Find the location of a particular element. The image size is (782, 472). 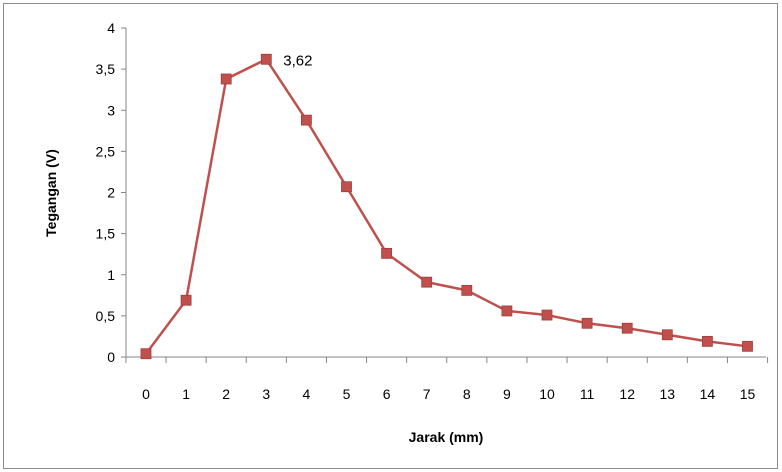

x-tick-label: 1 is located at coordinates (186, 394).